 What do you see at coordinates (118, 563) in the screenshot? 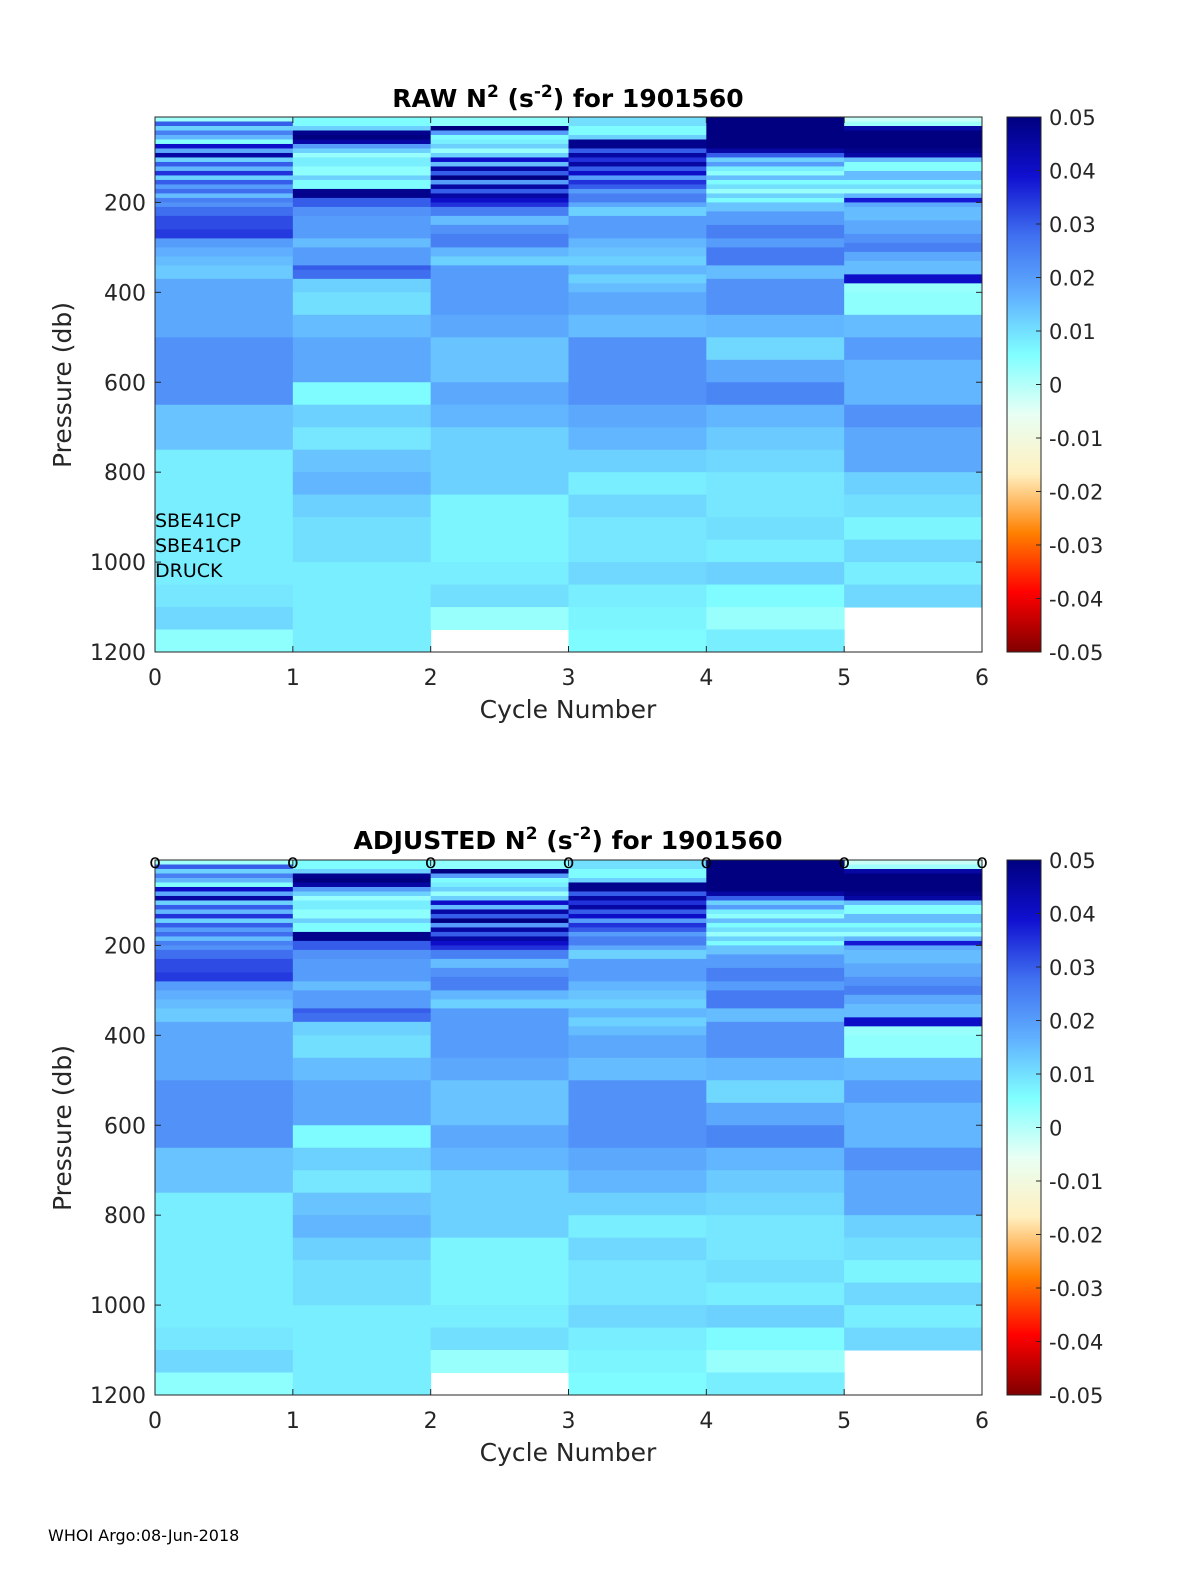
I see `y-tick-label: 1000` at bounding box center [118, 563].